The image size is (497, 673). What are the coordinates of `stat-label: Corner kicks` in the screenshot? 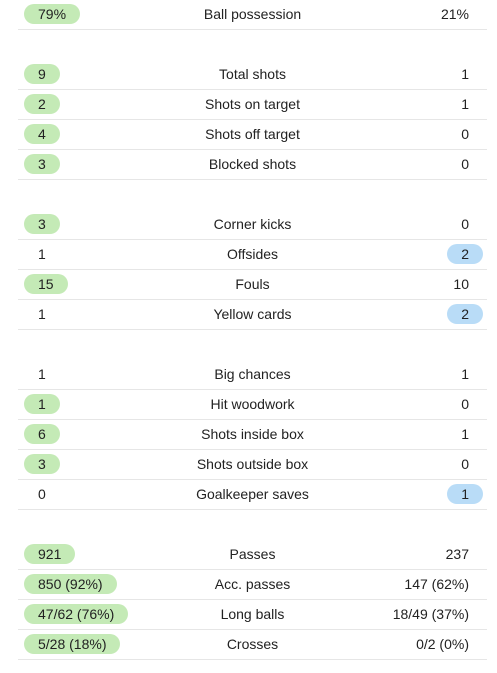 It's located at (252, 224).